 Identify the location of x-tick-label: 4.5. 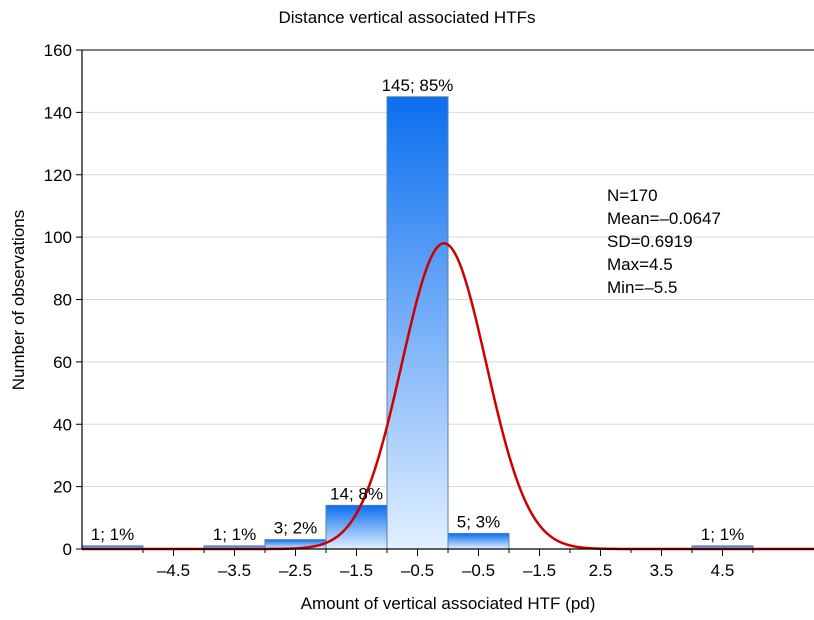
(723, 570).